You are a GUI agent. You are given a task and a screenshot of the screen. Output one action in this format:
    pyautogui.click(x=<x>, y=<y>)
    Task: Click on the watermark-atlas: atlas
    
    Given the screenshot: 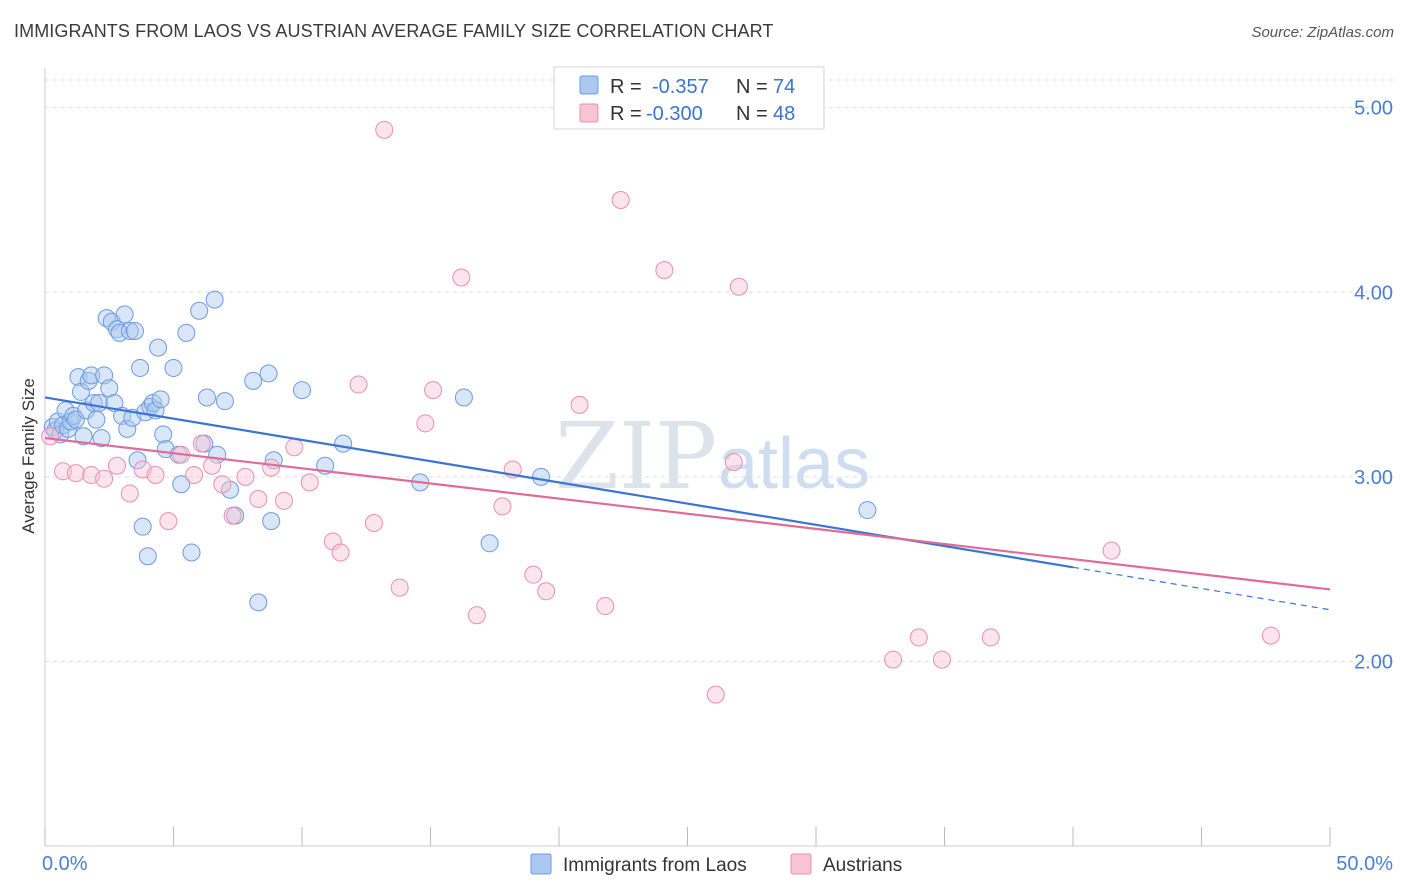 What is the action you would take?
    pyautogui.click(x=794, y=464)
    